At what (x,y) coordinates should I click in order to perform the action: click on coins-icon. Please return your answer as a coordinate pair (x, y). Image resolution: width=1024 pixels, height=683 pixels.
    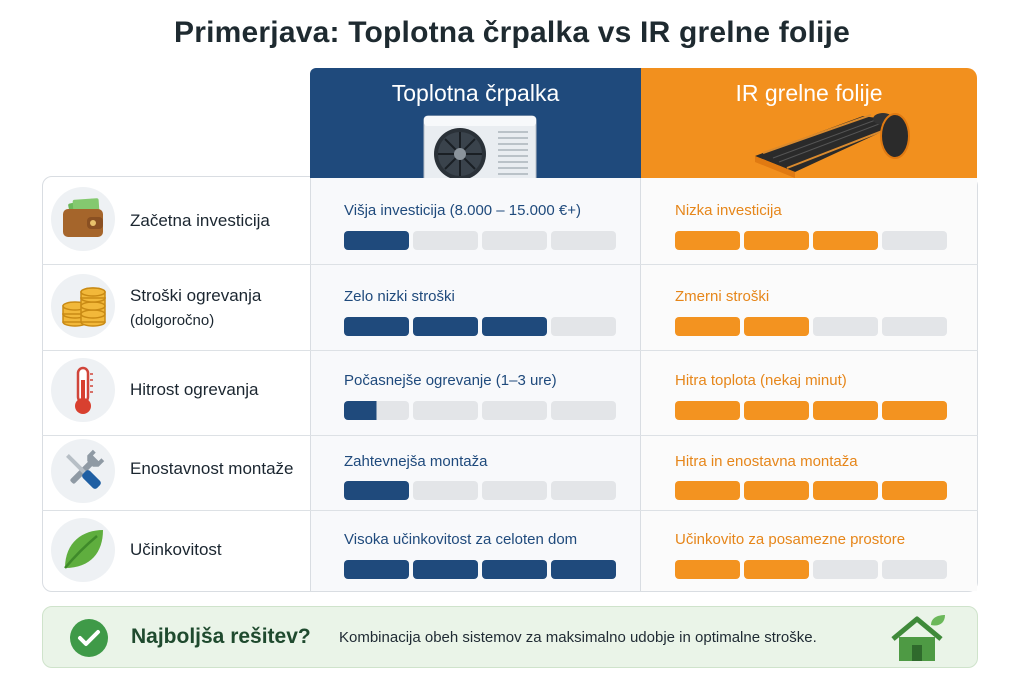
    Looking at the image, I should click on (83, 306).